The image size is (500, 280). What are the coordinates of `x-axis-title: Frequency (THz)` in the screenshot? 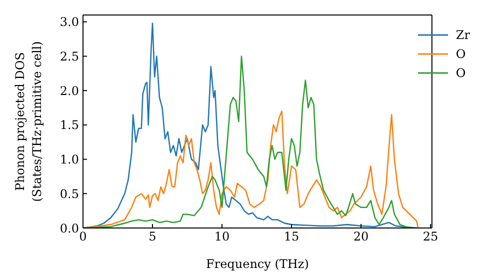 It's located at (257, 264).